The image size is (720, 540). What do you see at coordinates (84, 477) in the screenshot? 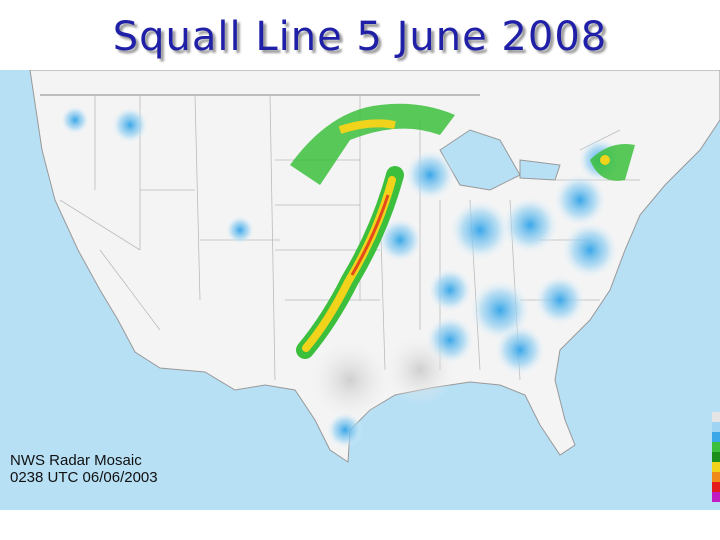
I see `map-caption: 0238 UTC 06/06/2003` at bounding box center [84, 477].